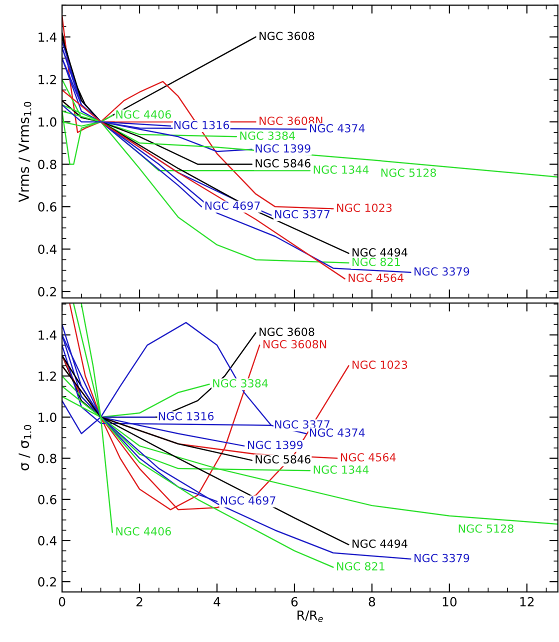 The width and height of the screenshot is (559, 642). Describe the element at coordinates (25, 152) in the screenshot. I see `y-axis-title: Vrms / Vrms$_{1.0}$` at that location.